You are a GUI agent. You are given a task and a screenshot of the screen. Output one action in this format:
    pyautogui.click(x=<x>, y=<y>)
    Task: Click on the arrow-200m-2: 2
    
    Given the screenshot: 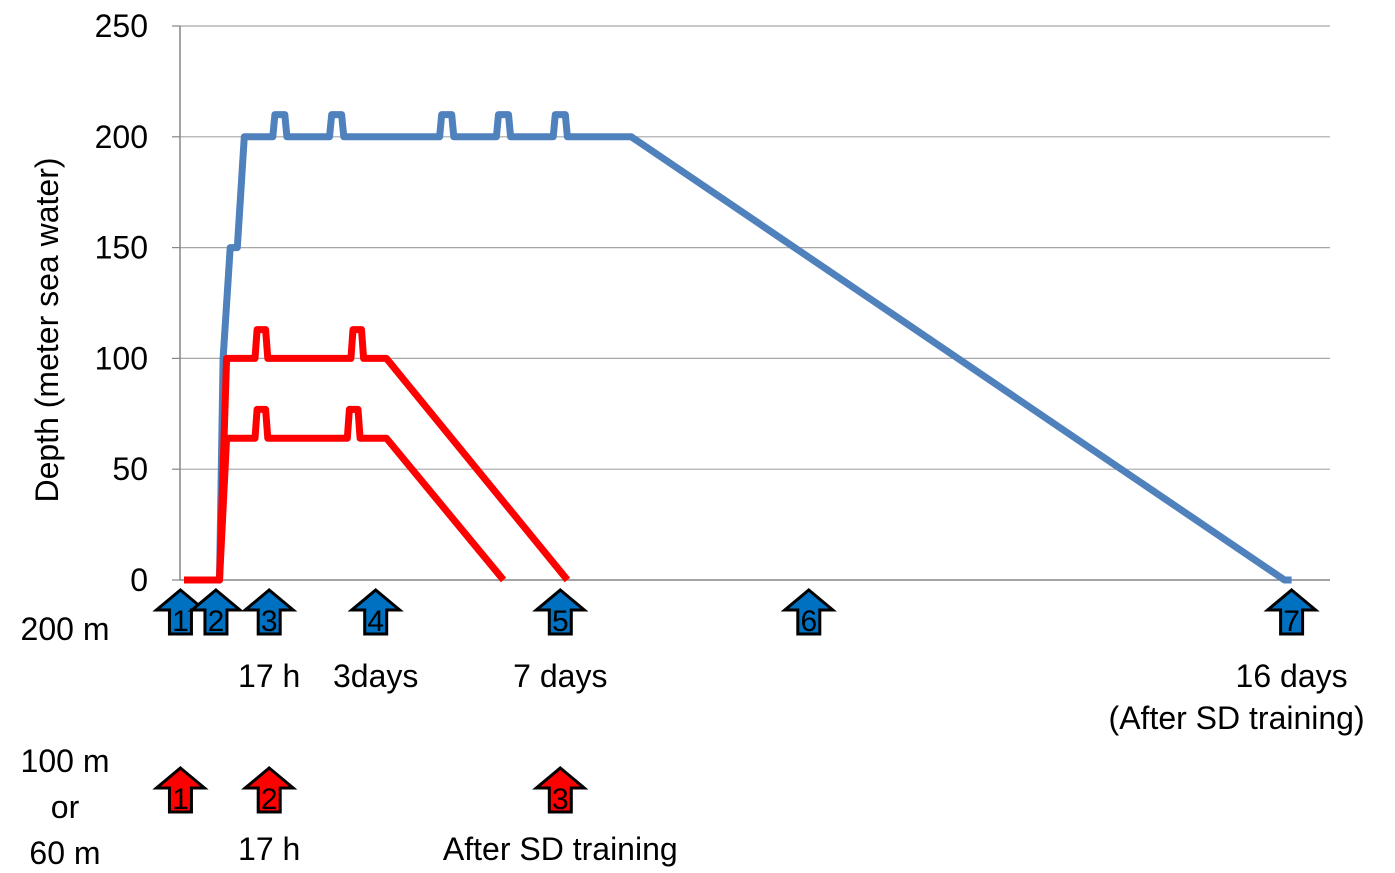 What is the action you would take?
    pyautogui.click(x=216, y=613)
    